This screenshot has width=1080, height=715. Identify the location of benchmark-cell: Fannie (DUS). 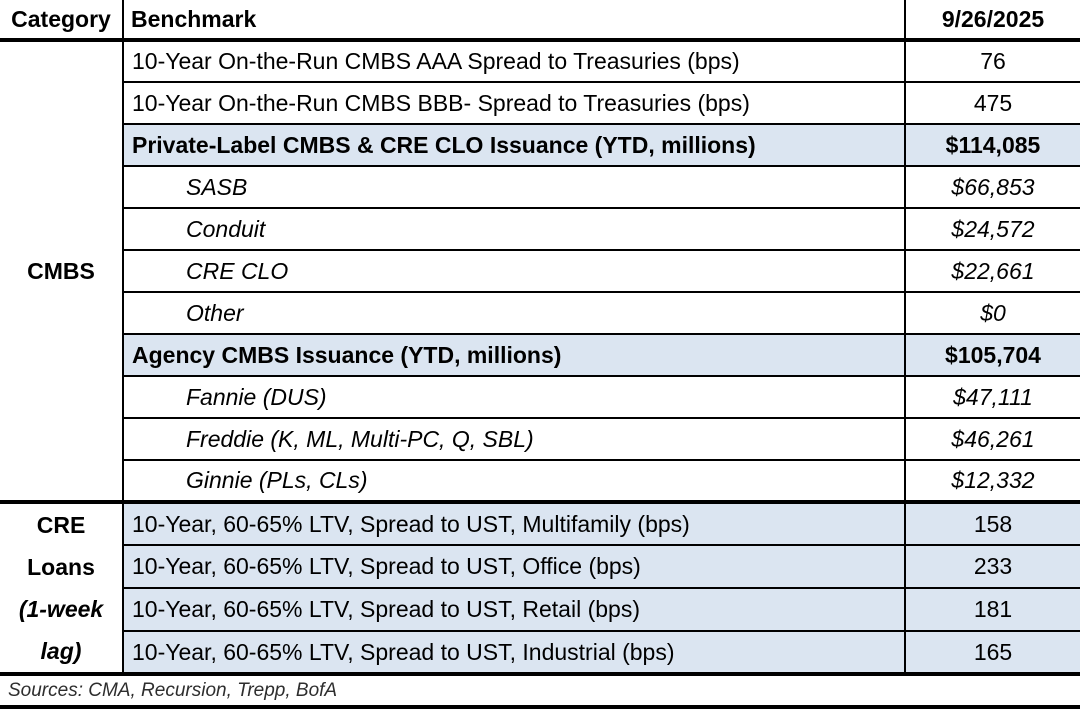
(514, 397).